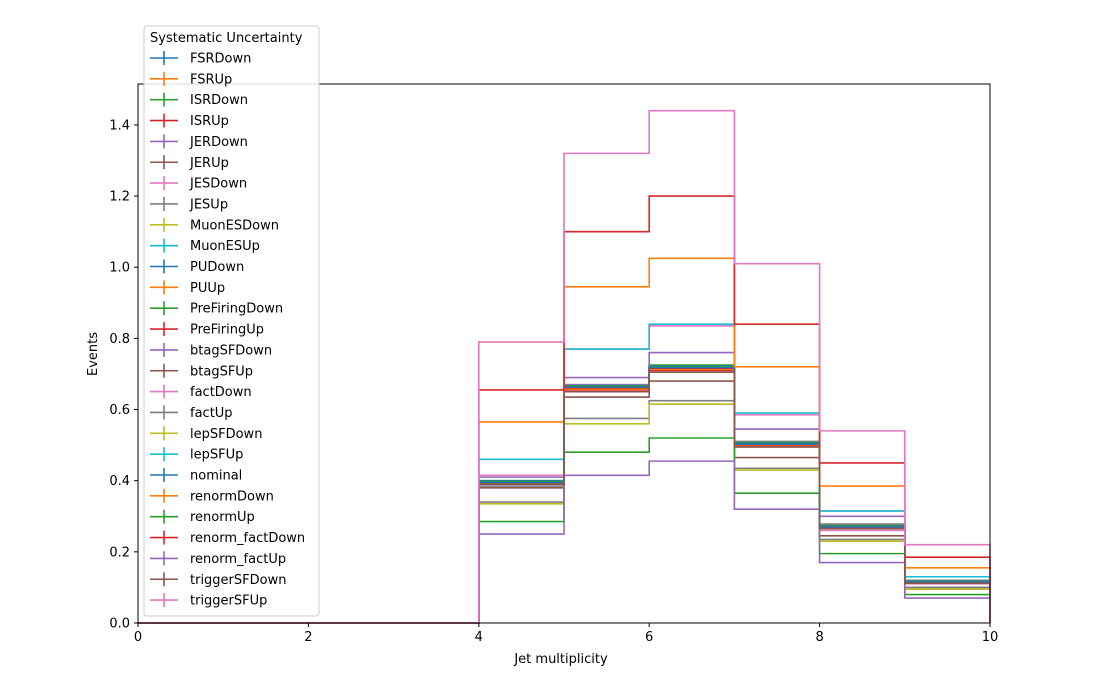  I want to click on legend-entry-renorm_factUp: renorm_factUp, so click(218, 559).